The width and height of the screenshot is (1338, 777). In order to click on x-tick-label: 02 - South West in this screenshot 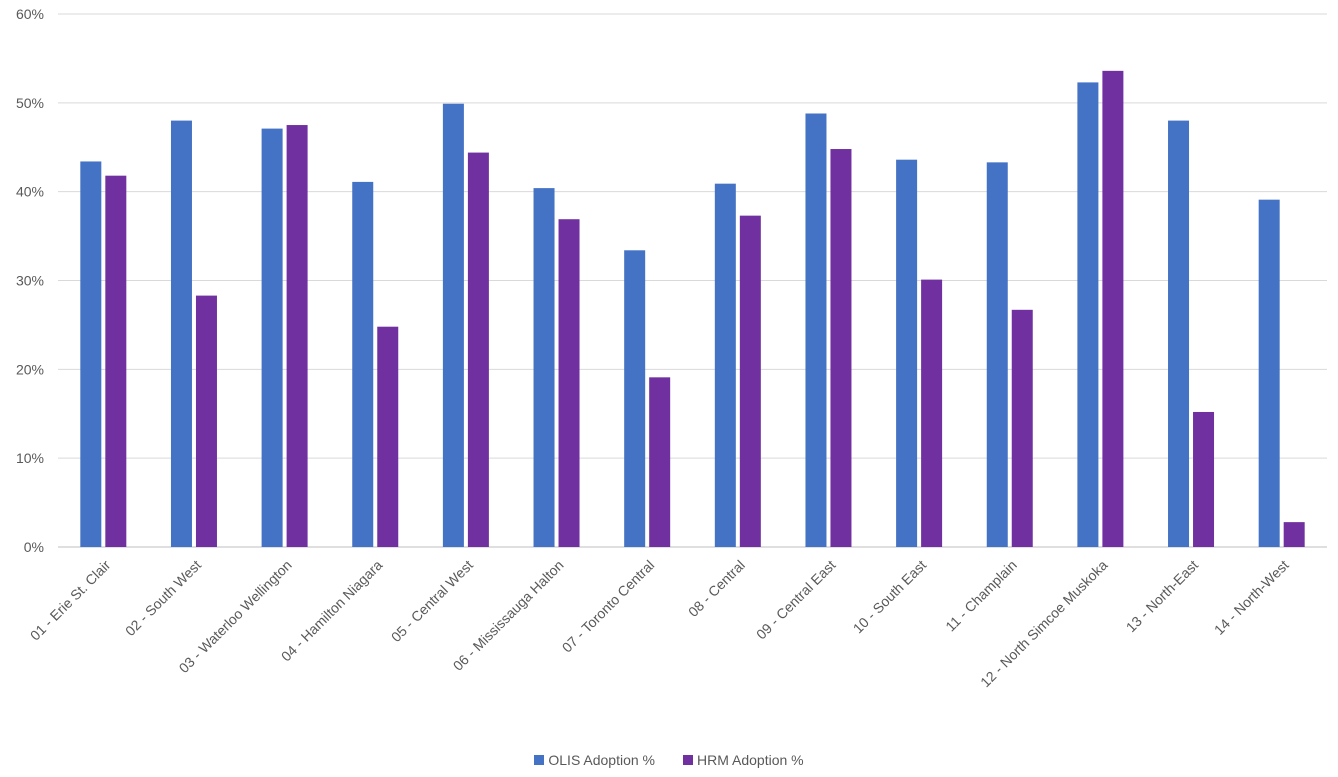, I will do `click(163, 598)`.